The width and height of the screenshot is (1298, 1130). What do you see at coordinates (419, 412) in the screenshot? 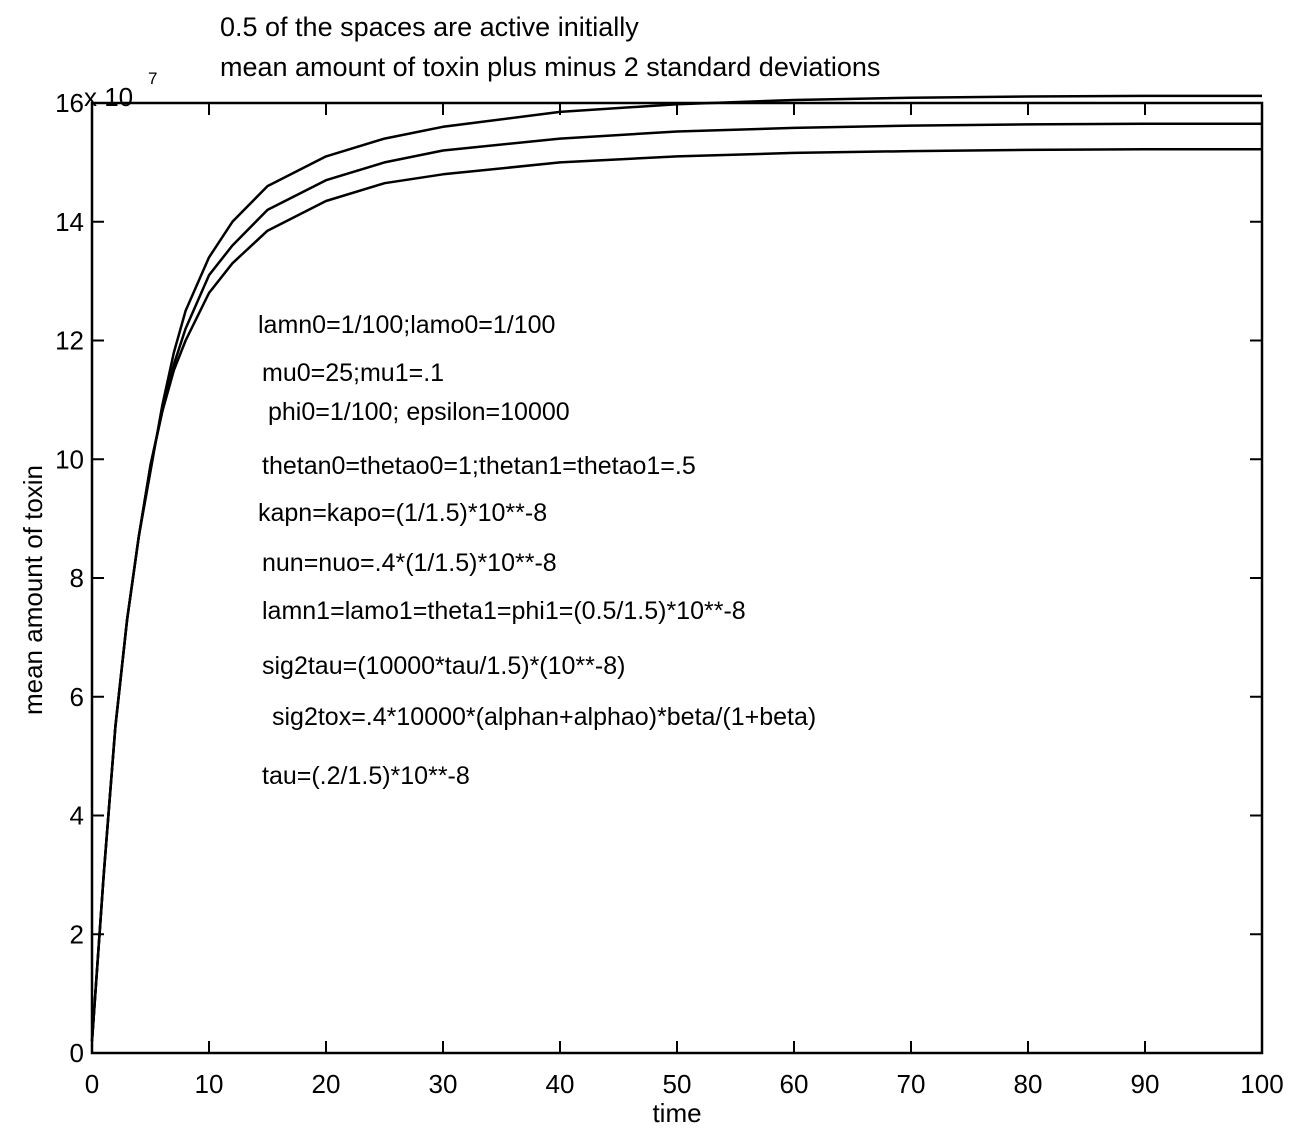
I see `annotation-line: phi0=1/100; epsilon=10000` at bounding box center [419, 412].